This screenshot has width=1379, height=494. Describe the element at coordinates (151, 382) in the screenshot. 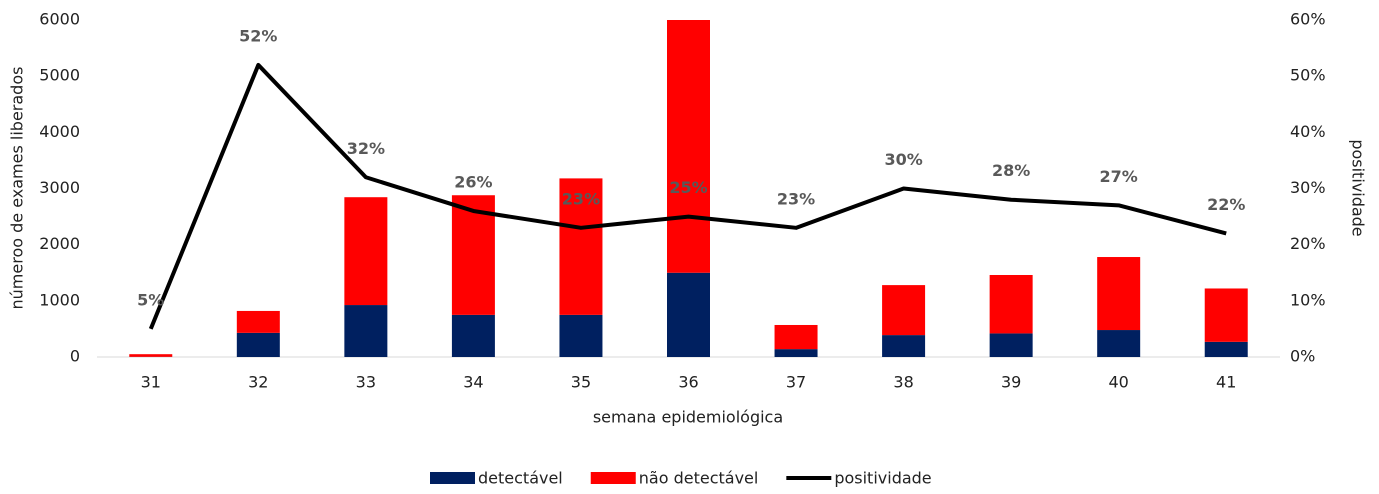

I see `x-tick-label: 31` at that location.